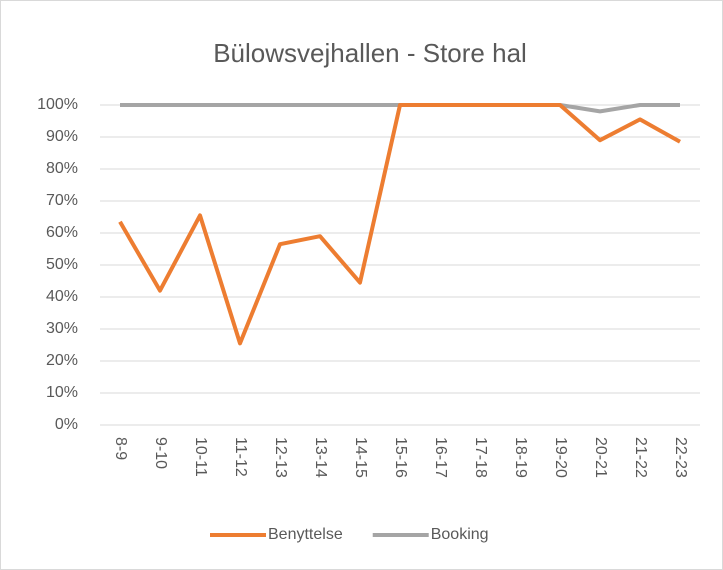 Image resolution: width=723 pixels, height=570 pixels. Describe the element at coordinates (120, 448) in the screenshot. I see `x-tick-label: 8-9` at that location.